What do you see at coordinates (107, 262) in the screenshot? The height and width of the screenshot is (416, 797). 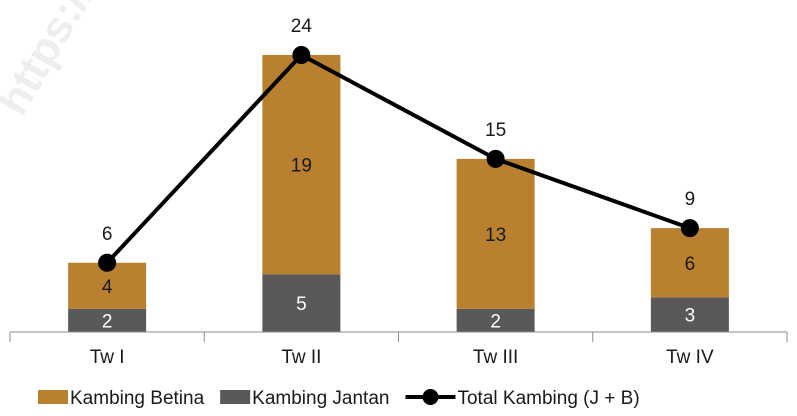 I see `total-point-tw-i` at bounding box center [107, 262].